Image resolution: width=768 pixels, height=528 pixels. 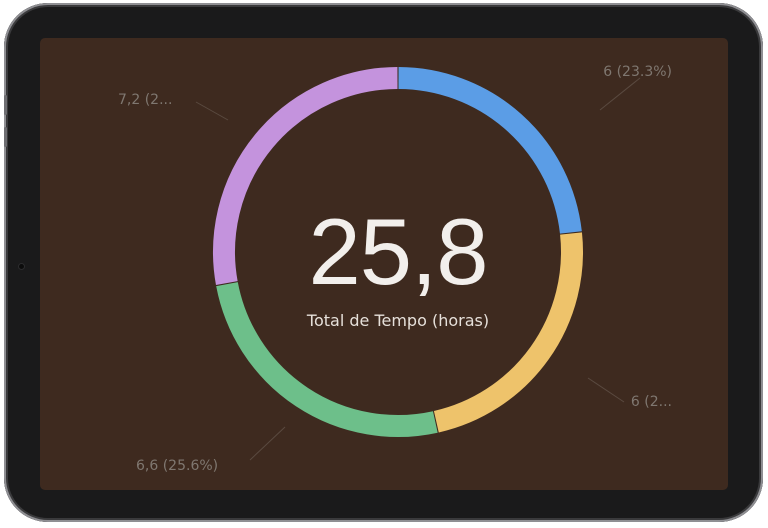 I want to click on slice-label: 6 (23.3%), so click(x=637, y=72).